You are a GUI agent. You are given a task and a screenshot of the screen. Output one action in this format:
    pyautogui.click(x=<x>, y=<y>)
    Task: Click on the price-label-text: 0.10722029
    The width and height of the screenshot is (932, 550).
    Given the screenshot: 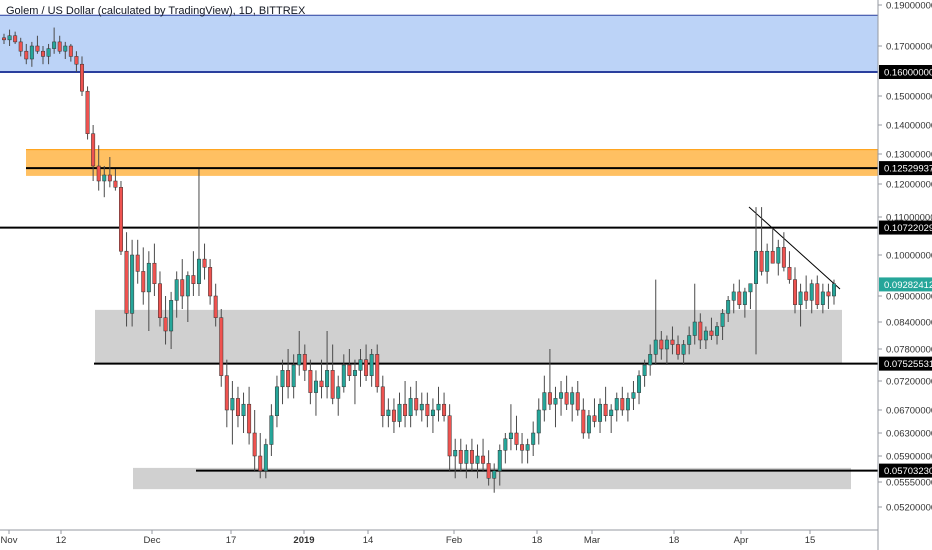 What is the action you would take?
    pyautogui.click(x=908, y=228)
    